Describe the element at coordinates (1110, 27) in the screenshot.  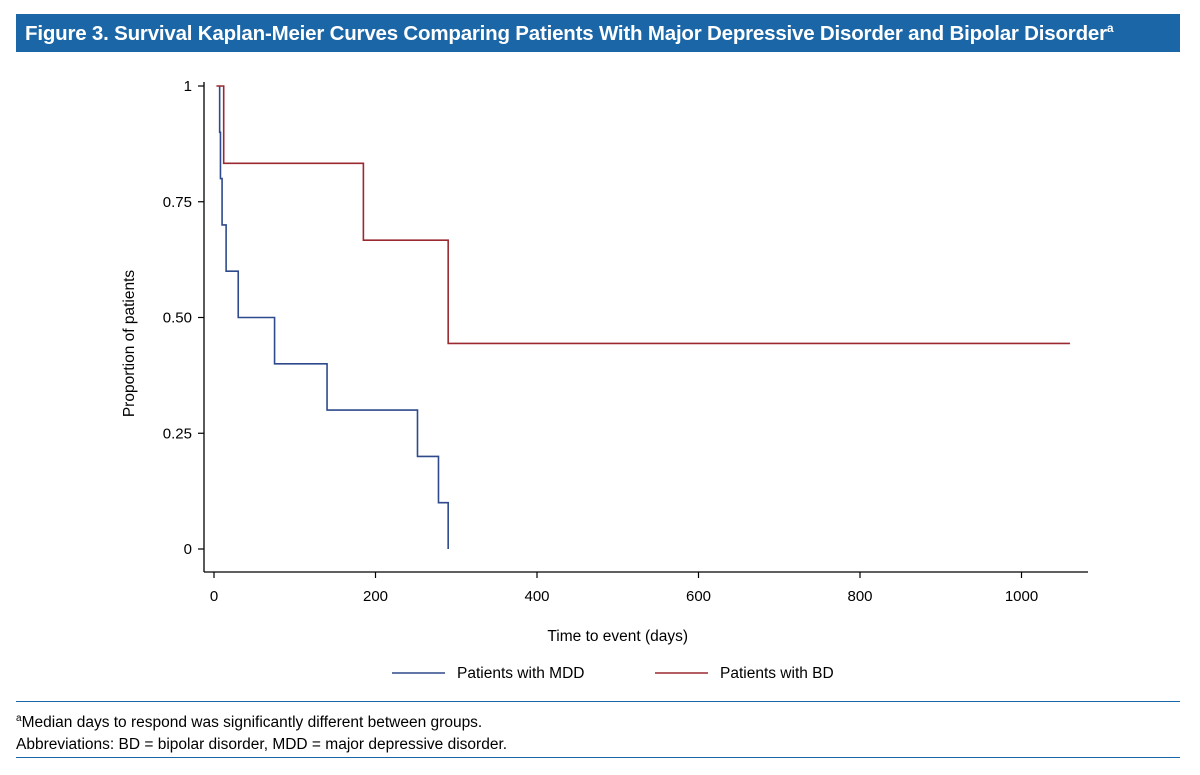
I see `title-footnote-marker: a` at that location.